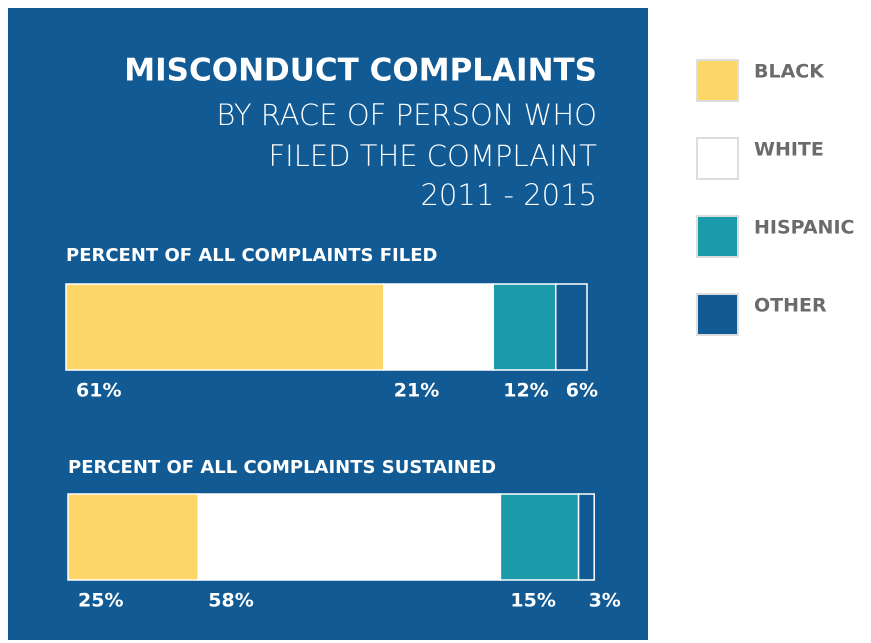  Describe the element at coordinates (230, 601) in the screenshot. I see `value-label: 58%` at that location.